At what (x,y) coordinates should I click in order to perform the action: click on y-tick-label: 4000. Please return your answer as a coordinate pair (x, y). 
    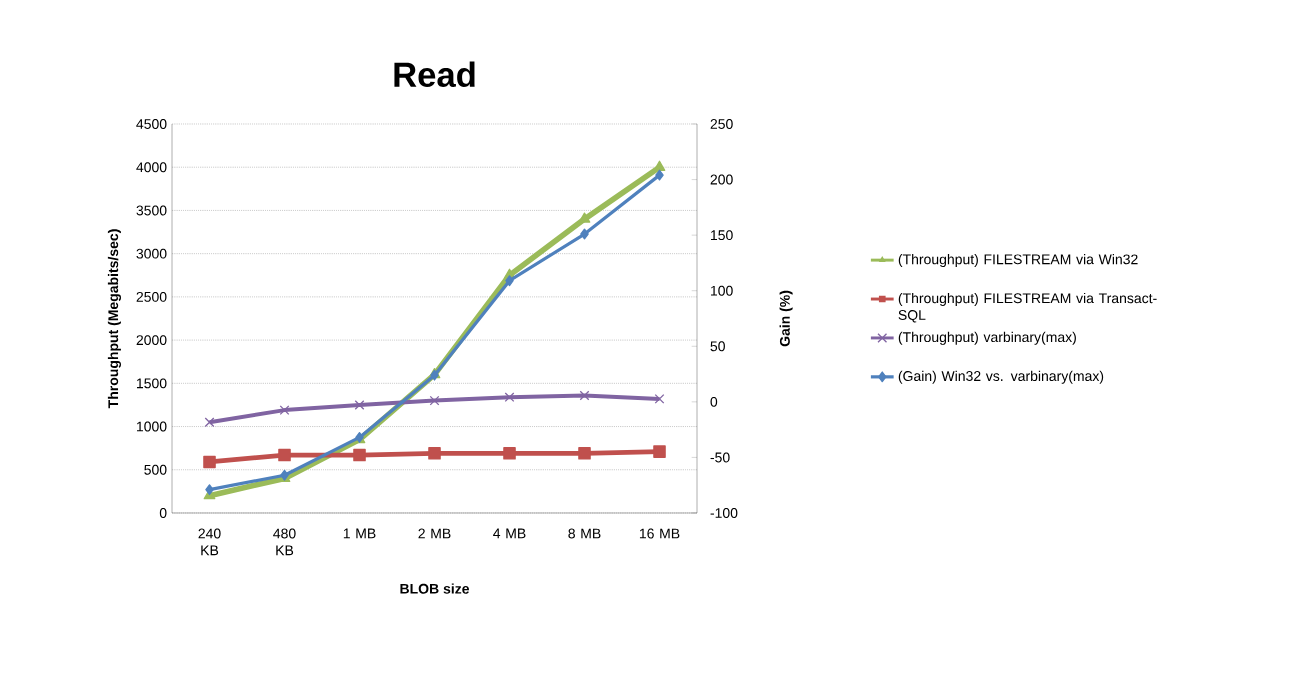
    Looking at the image, I should click on (151, 167).